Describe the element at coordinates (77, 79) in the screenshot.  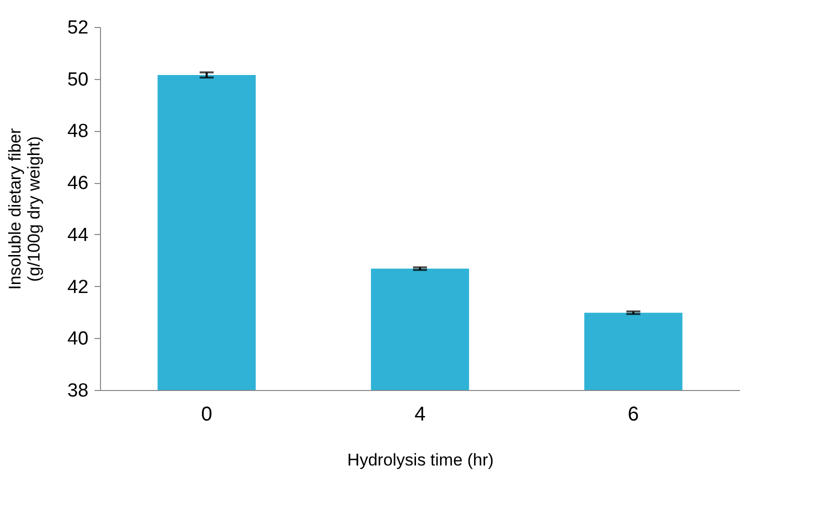
I see `y-tick-label: 50` at that location.